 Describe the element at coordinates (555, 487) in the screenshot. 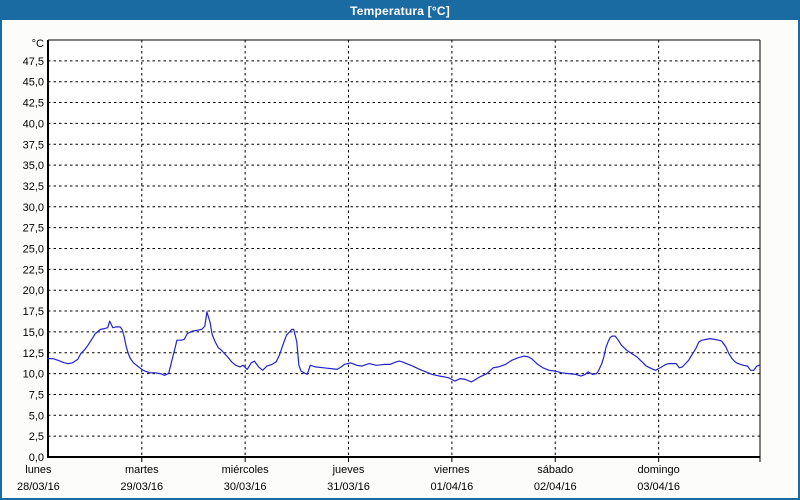

I see `x-date-label: 02/04/16` at that location.